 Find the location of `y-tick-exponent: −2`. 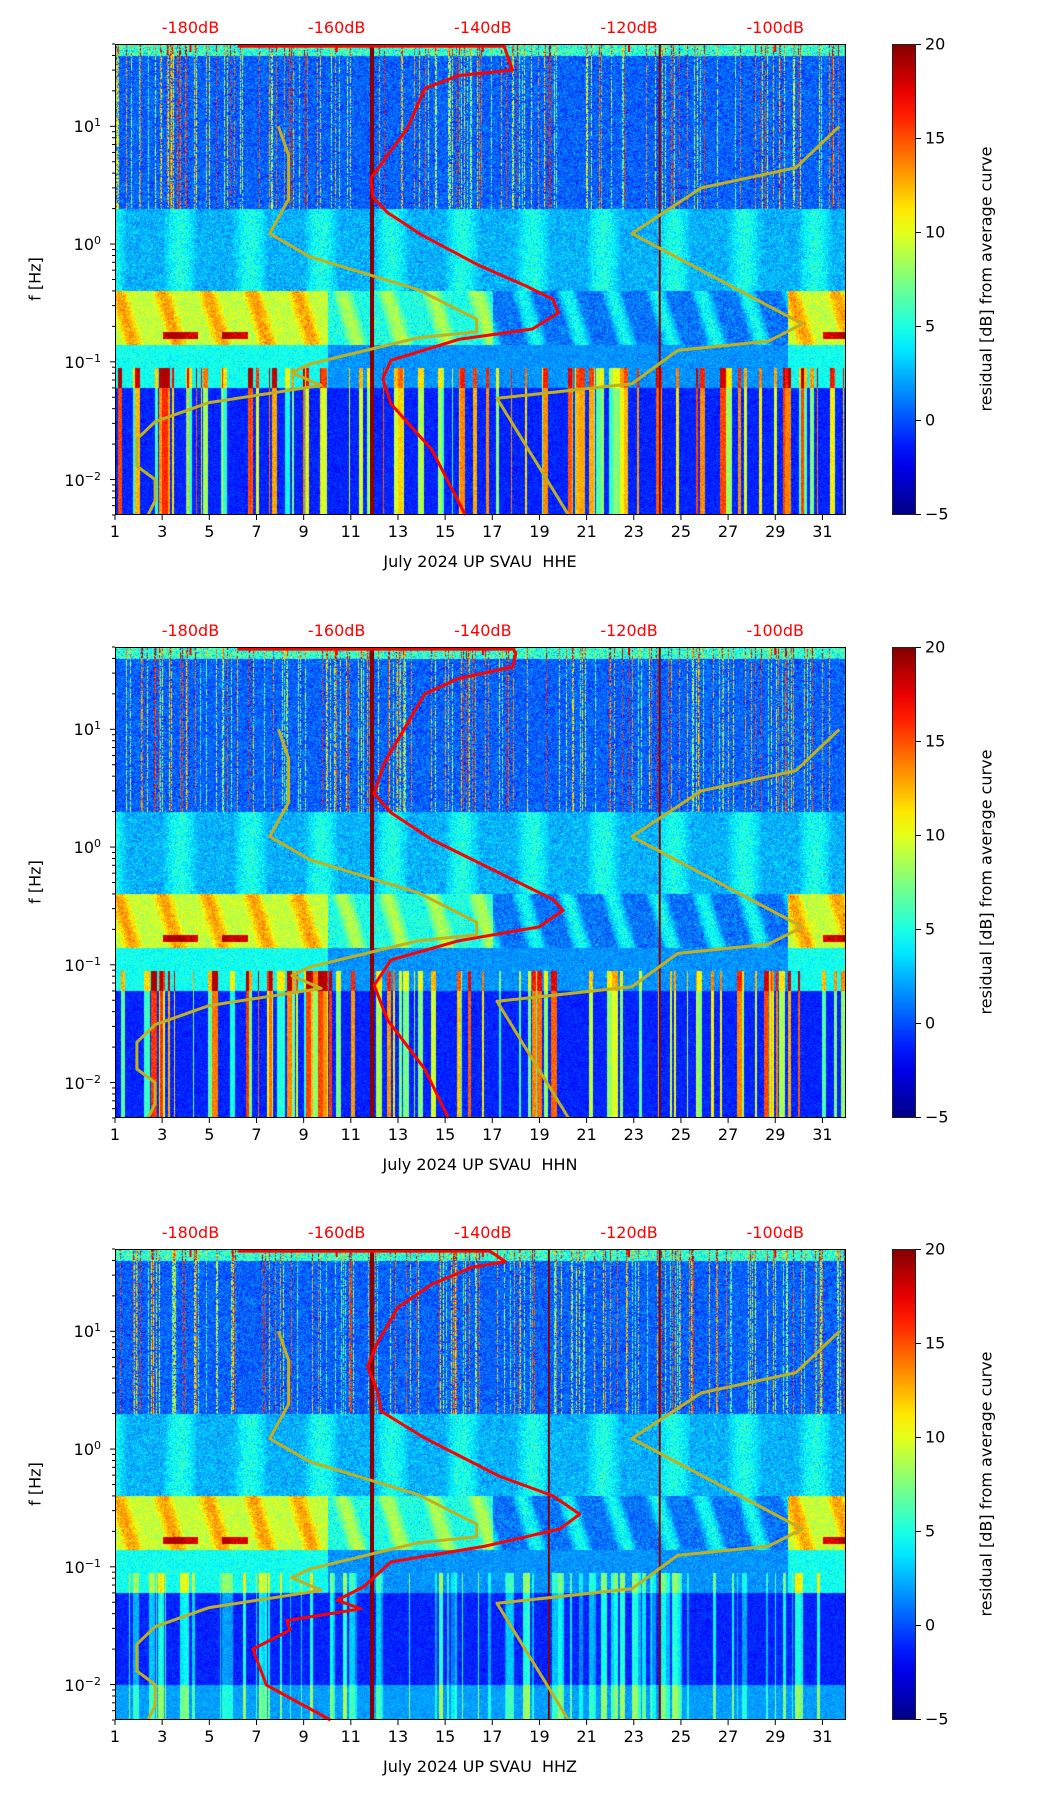

y-tick-exponent: −2 is located at coordinates (92, 1079).